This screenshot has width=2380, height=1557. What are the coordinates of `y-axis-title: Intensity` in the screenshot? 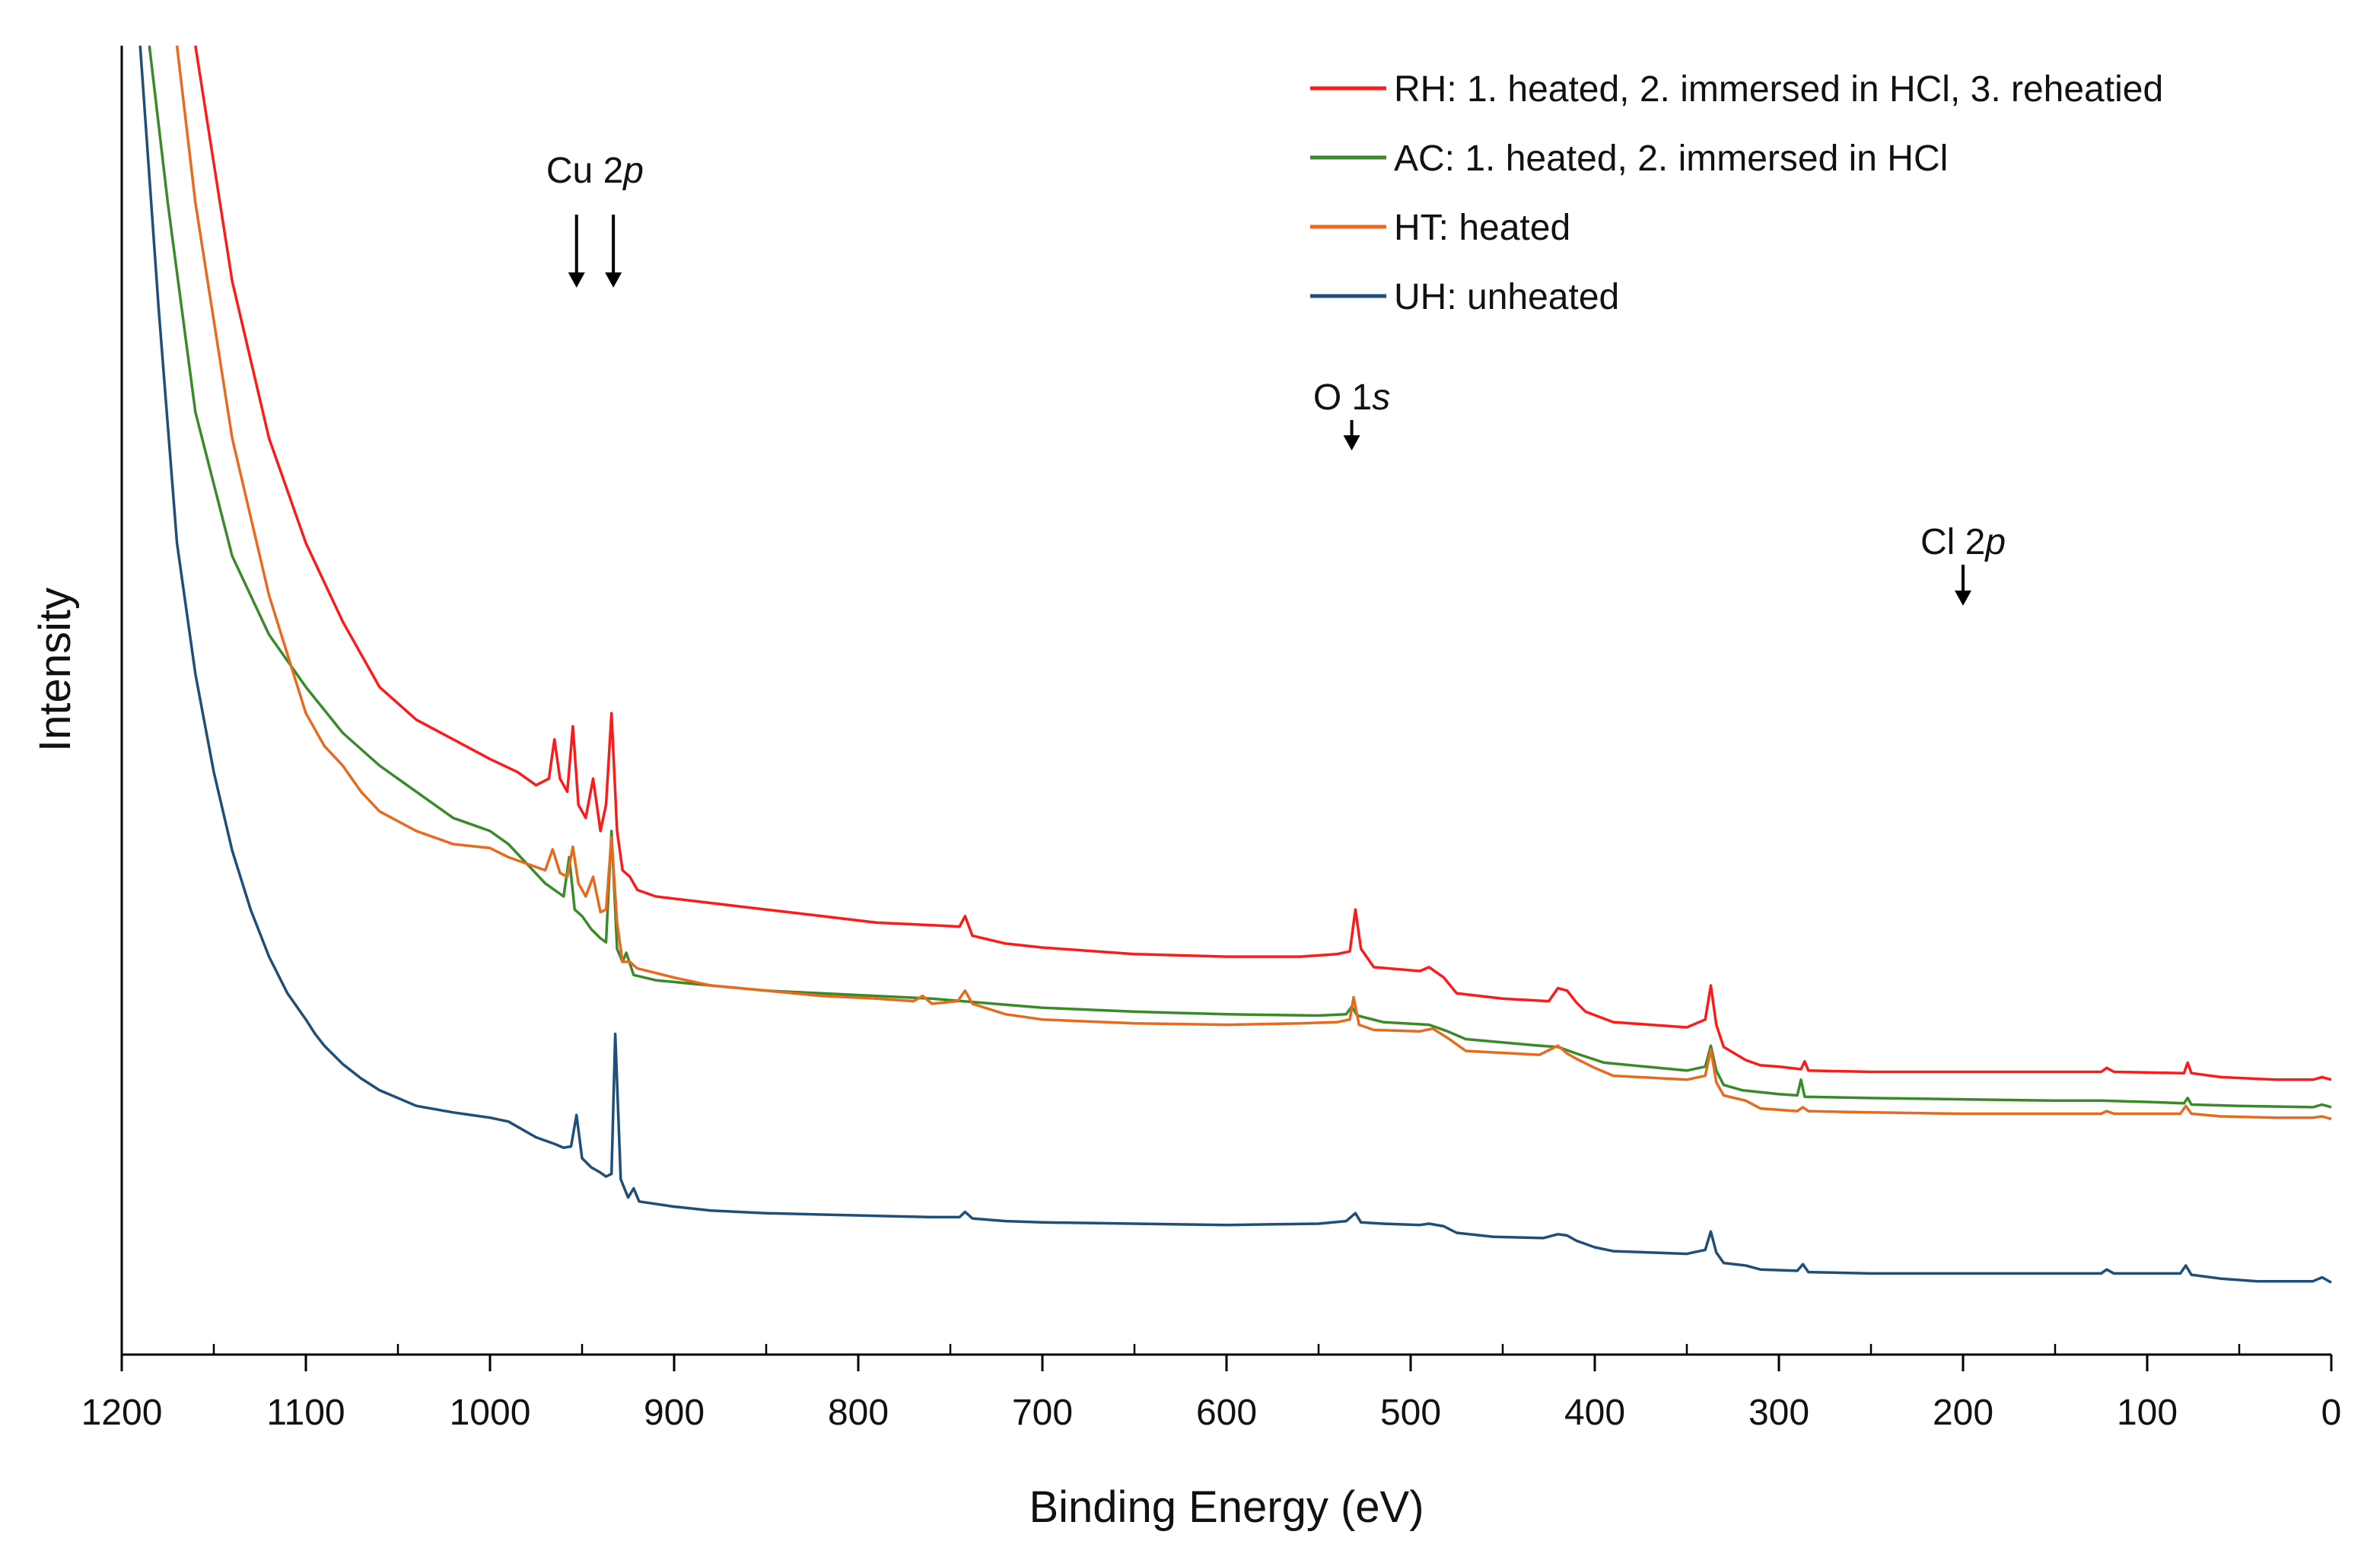 It's located at (55, 669).